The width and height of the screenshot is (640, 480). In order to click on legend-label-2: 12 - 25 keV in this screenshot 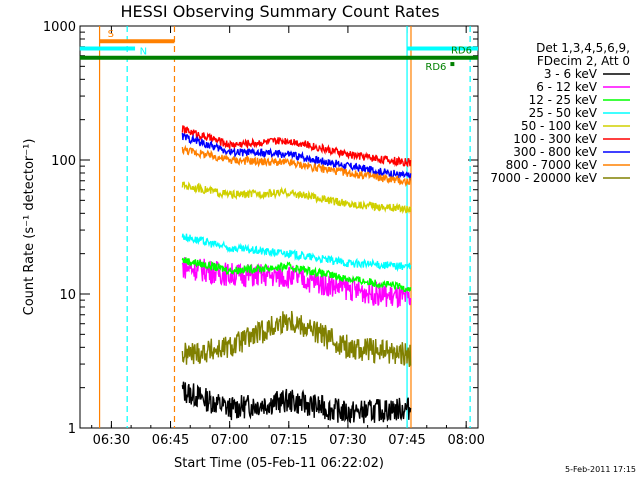, I will do `click(563, 100)`.